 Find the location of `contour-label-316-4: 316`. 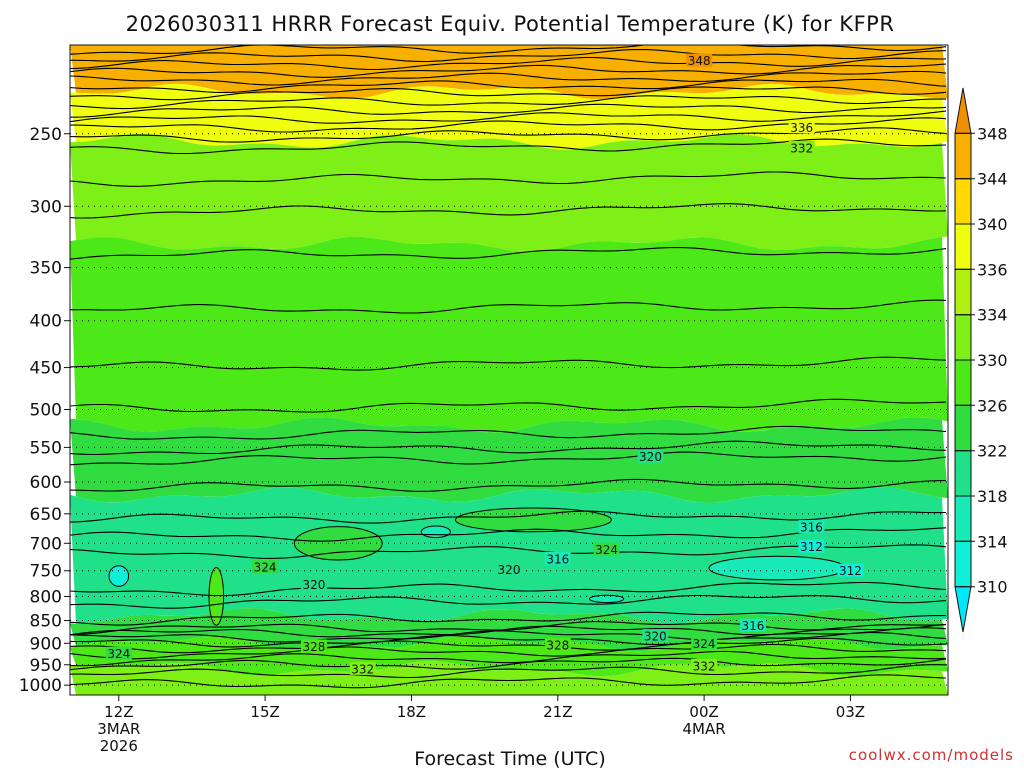

contour-label-316-4: 316 is located at coordinates (811, 527).